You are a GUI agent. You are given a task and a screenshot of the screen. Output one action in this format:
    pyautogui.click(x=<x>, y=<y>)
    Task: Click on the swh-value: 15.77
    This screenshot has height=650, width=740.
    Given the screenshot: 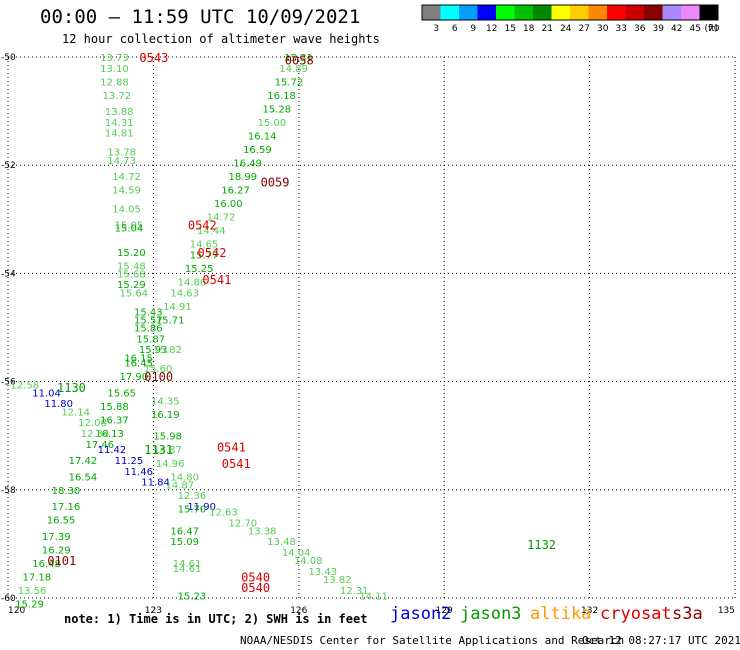 What is the action you would take?
    pyautogui.click(x=204, y=255)
    